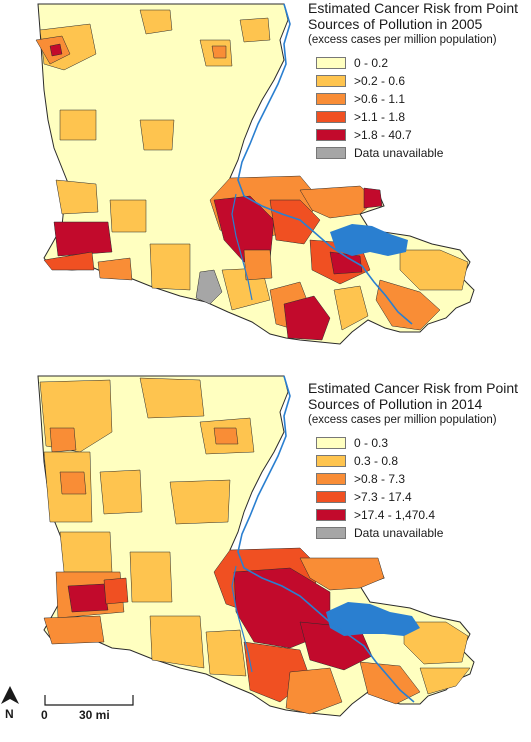  Describe the element at coordinates (419, 99) in the screenshot. I see `legend-item: >0.6 - 1.1` at that location.